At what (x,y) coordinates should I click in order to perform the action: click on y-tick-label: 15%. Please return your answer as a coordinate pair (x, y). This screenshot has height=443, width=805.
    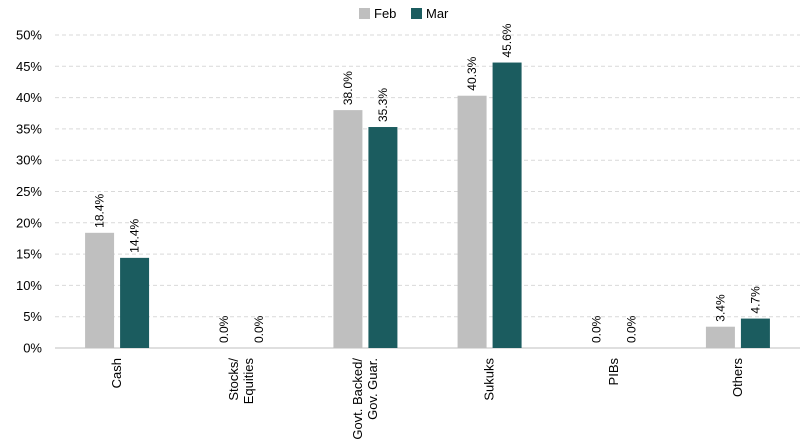
    Looking at the image, I should click on (29, 254).